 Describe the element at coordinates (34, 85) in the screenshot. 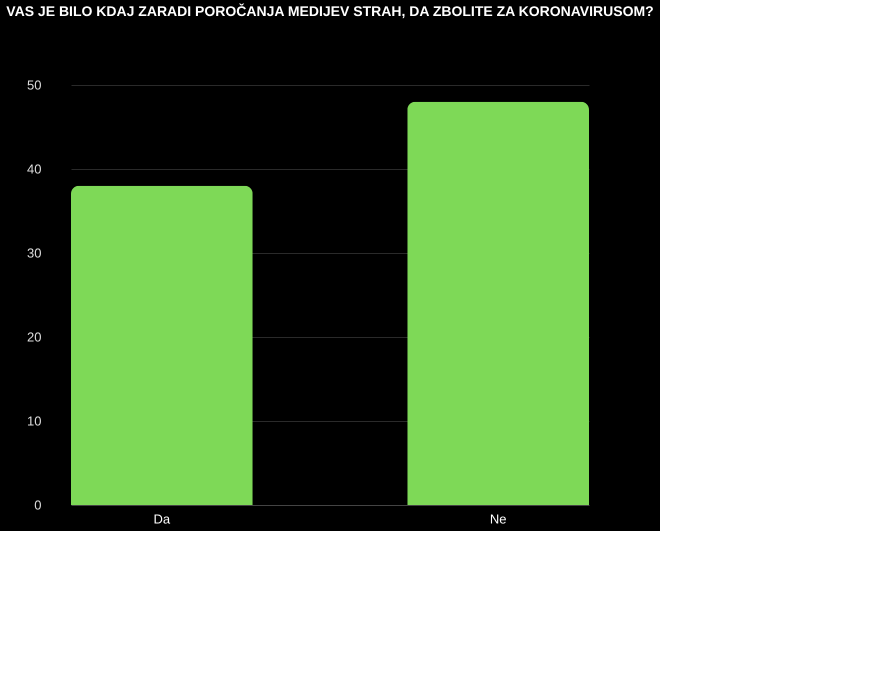

I see `y-tick-label: 50` at that location.